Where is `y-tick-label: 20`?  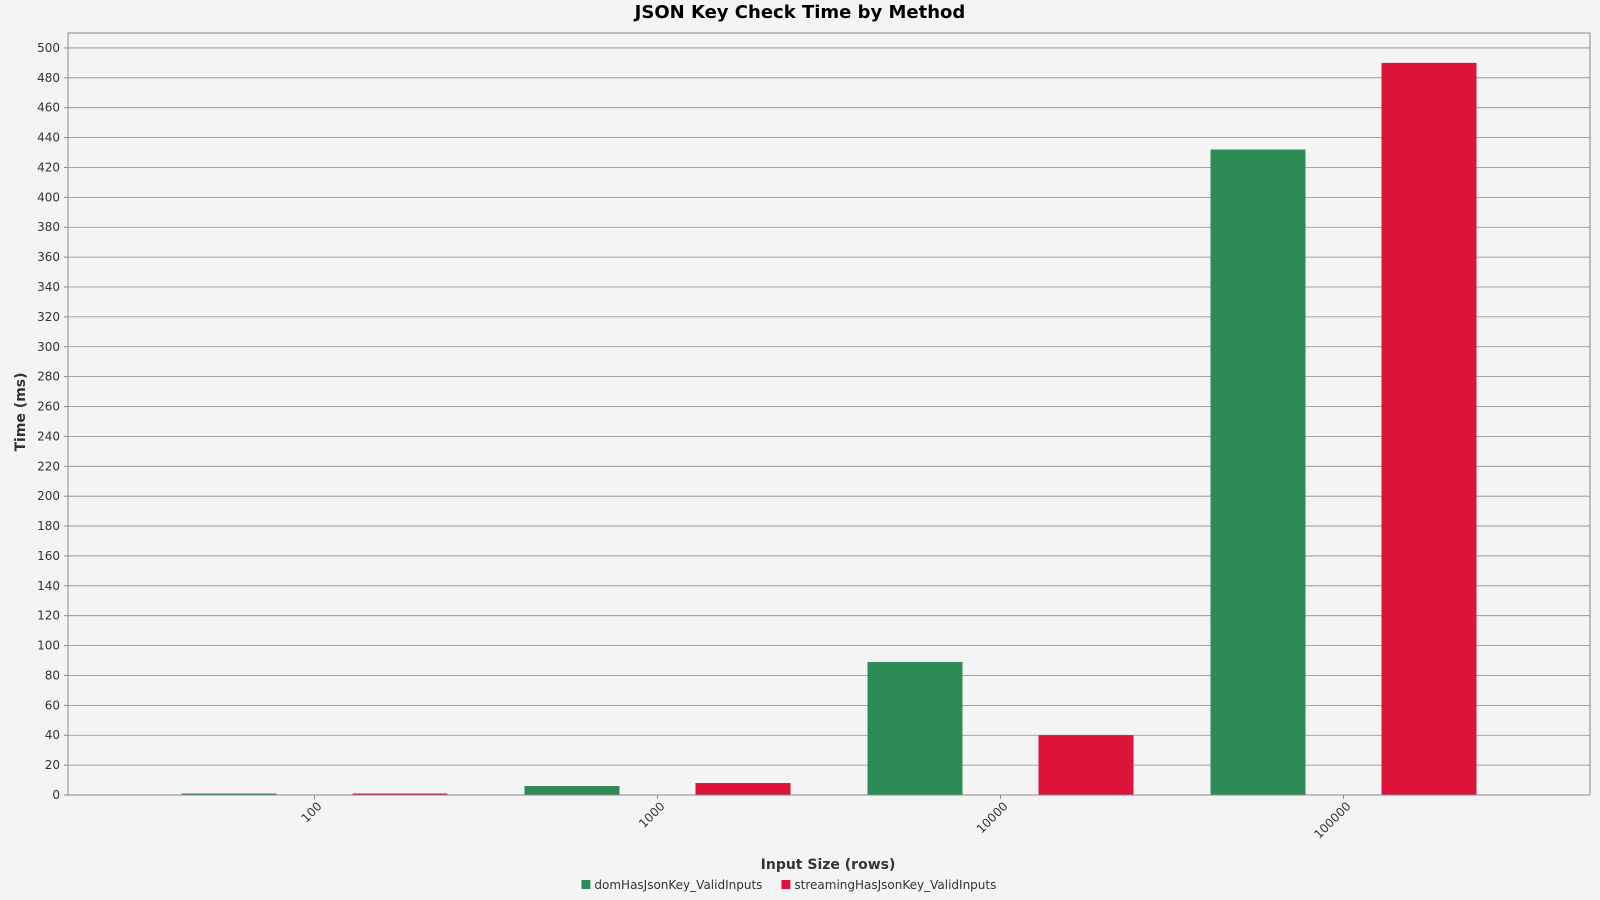 y-tick-label: 20 is located at coordinates (52, 765).